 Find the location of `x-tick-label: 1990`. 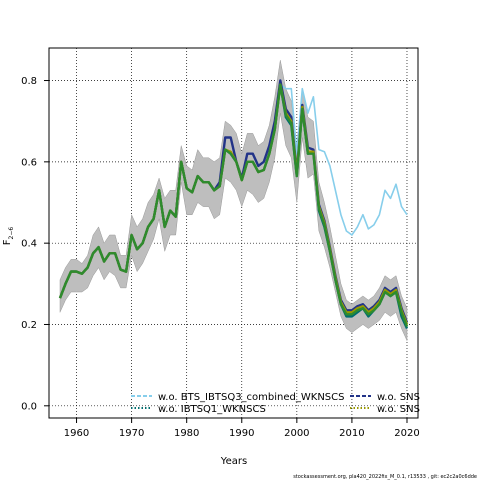

x-tick-label: 1990 is located at coordinates (241, 433).